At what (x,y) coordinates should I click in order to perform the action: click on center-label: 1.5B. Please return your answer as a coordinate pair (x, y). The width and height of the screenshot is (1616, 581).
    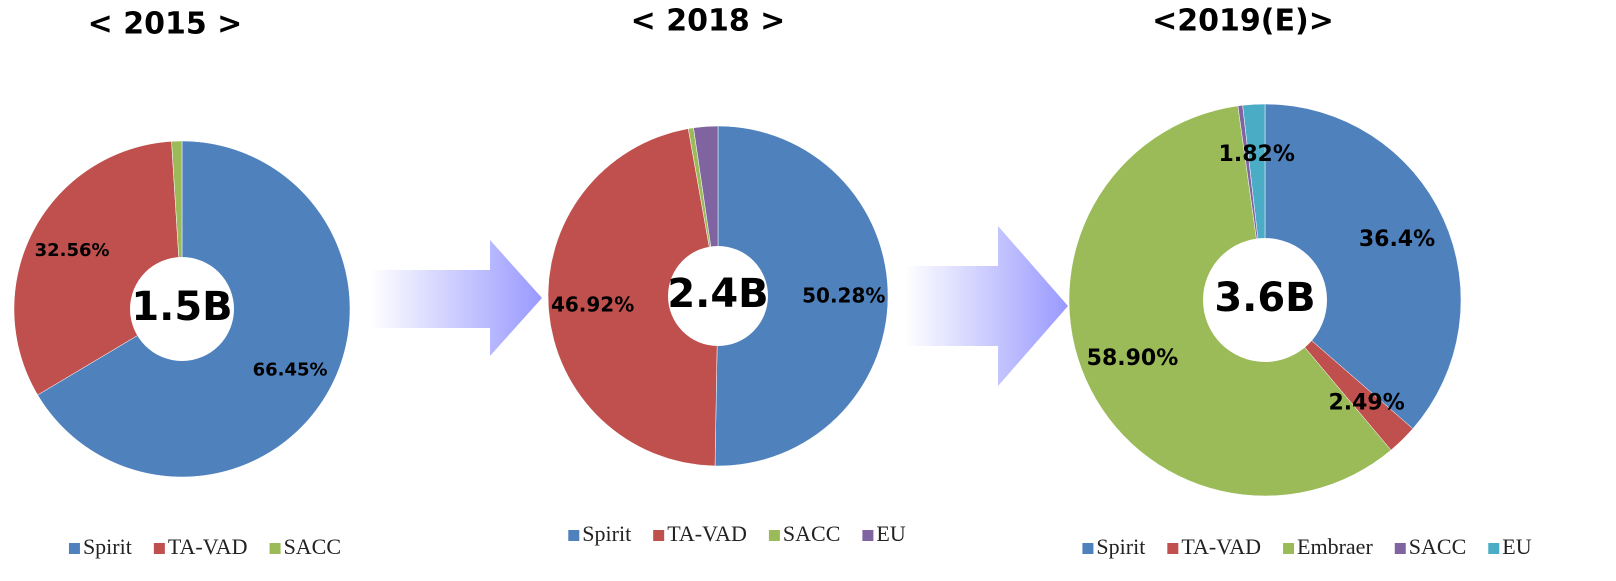
    Looking at the image, I should click on (181, 307).